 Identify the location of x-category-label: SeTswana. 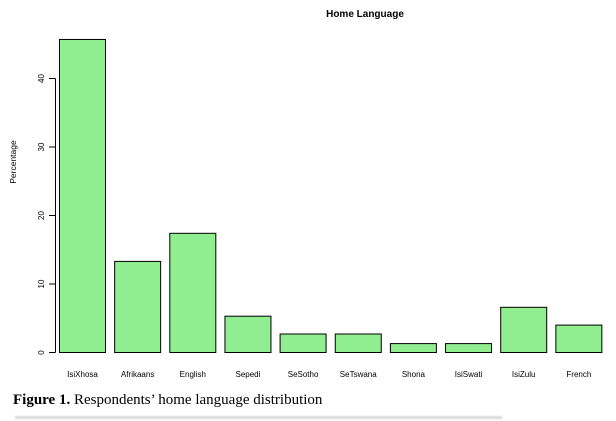
(358, 374).